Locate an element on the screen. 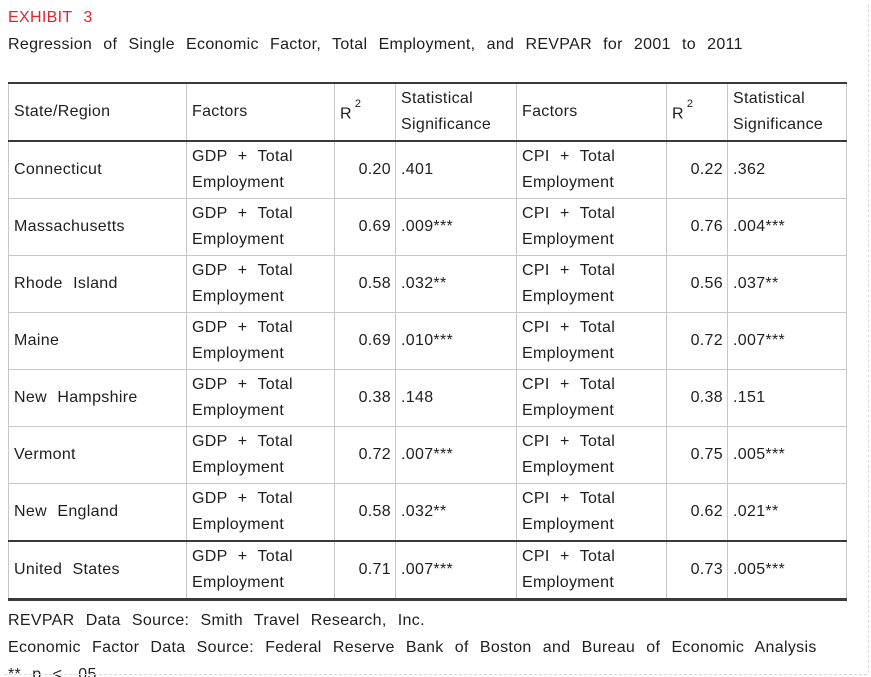 Image resolution: width=871 pixels, height=677 pixels. header-significance-gdp: Statistical Significance is located at coordinates (456, 112).